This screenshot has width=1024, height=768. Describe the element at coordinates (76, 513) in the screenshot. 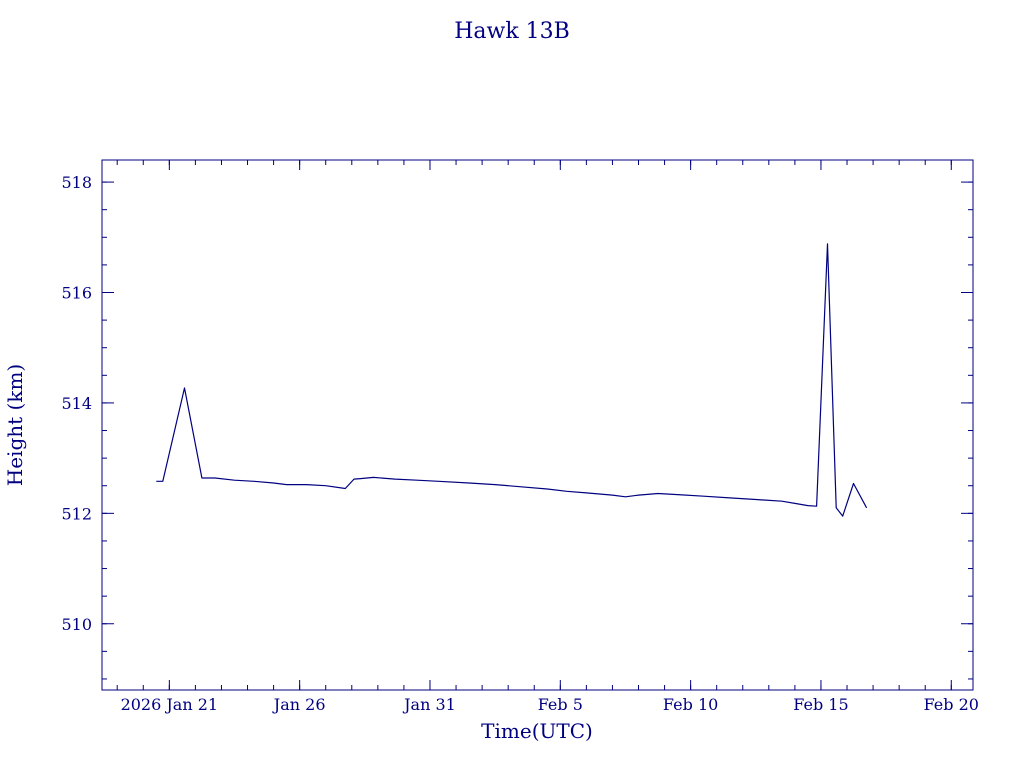

I see `y-tick-label: 512` at that location.